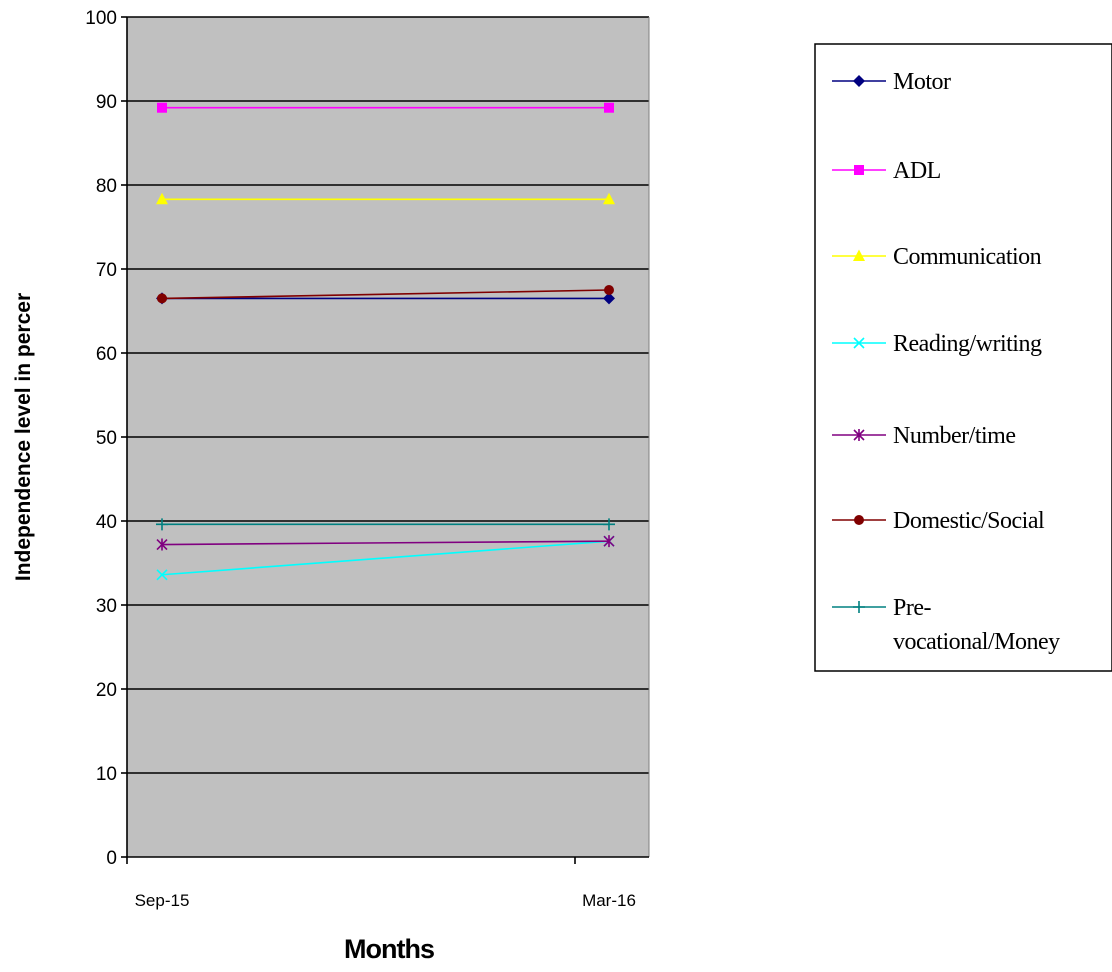 The image size is (1112, 972). I want to click on y-tick-label: 0, so click(111, 858).